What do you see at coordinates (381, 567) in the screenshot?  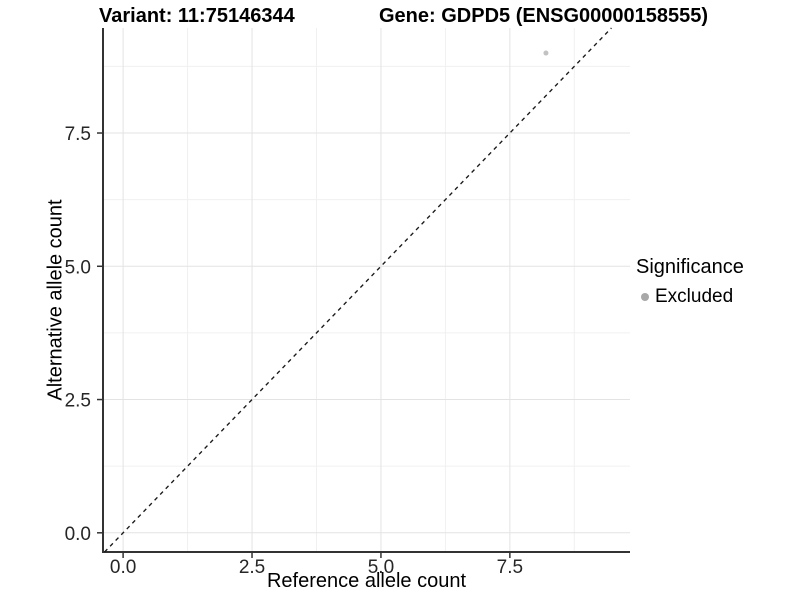 I see `x-tick-label: 5.0` at bounding box center [381, 567].